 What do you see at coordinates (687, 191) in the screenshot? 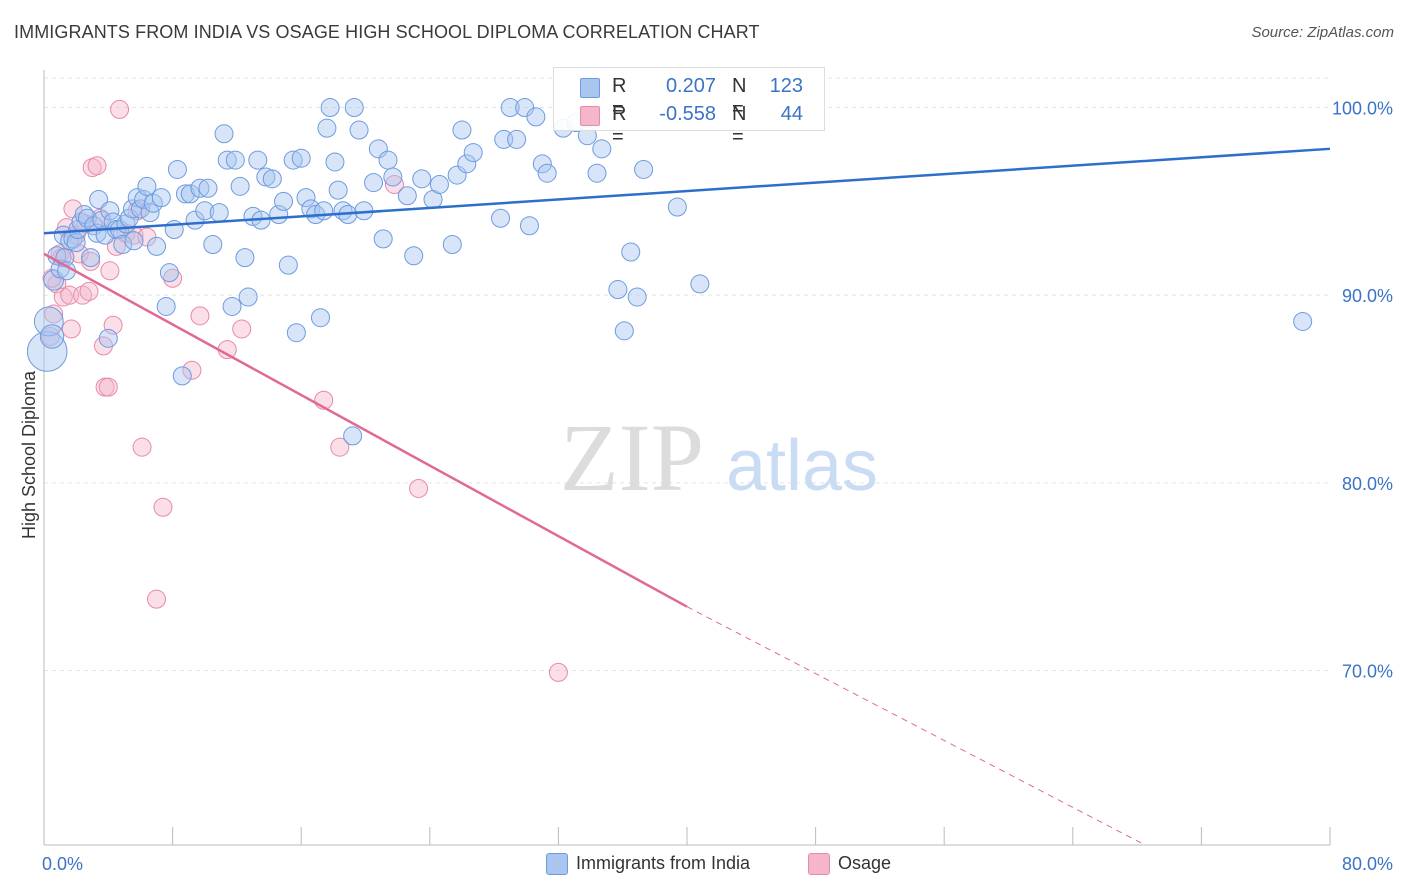
I see `india-trend-line` at bounding box center [687, 191].